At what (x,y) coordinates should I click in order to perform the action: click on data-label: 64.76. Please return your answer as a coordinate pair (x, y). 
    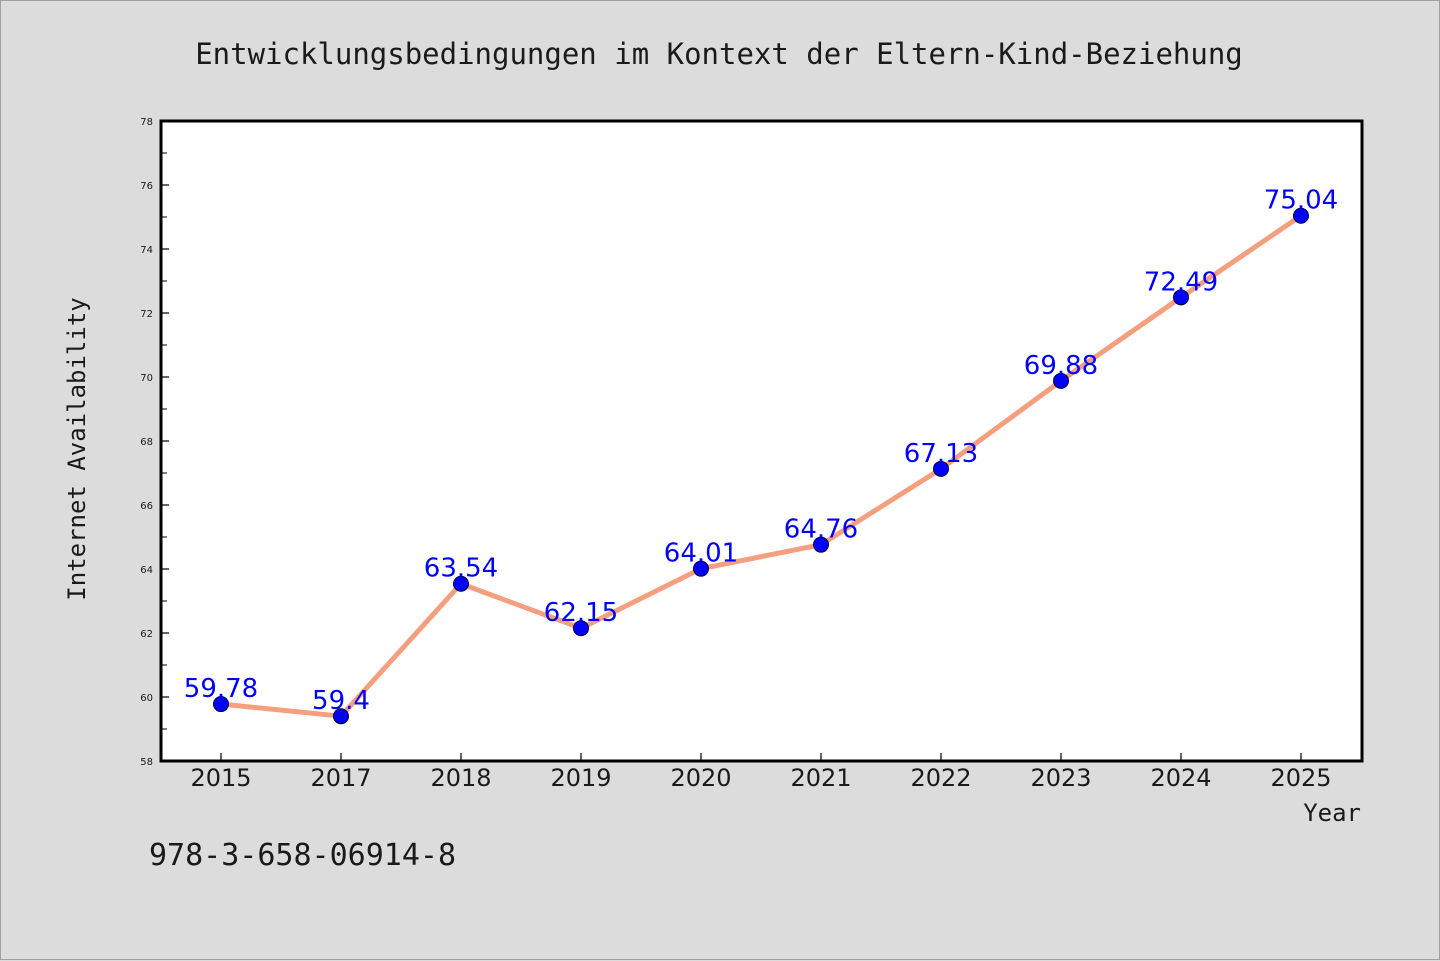
    Looking at the image, I should click on (821, 530).